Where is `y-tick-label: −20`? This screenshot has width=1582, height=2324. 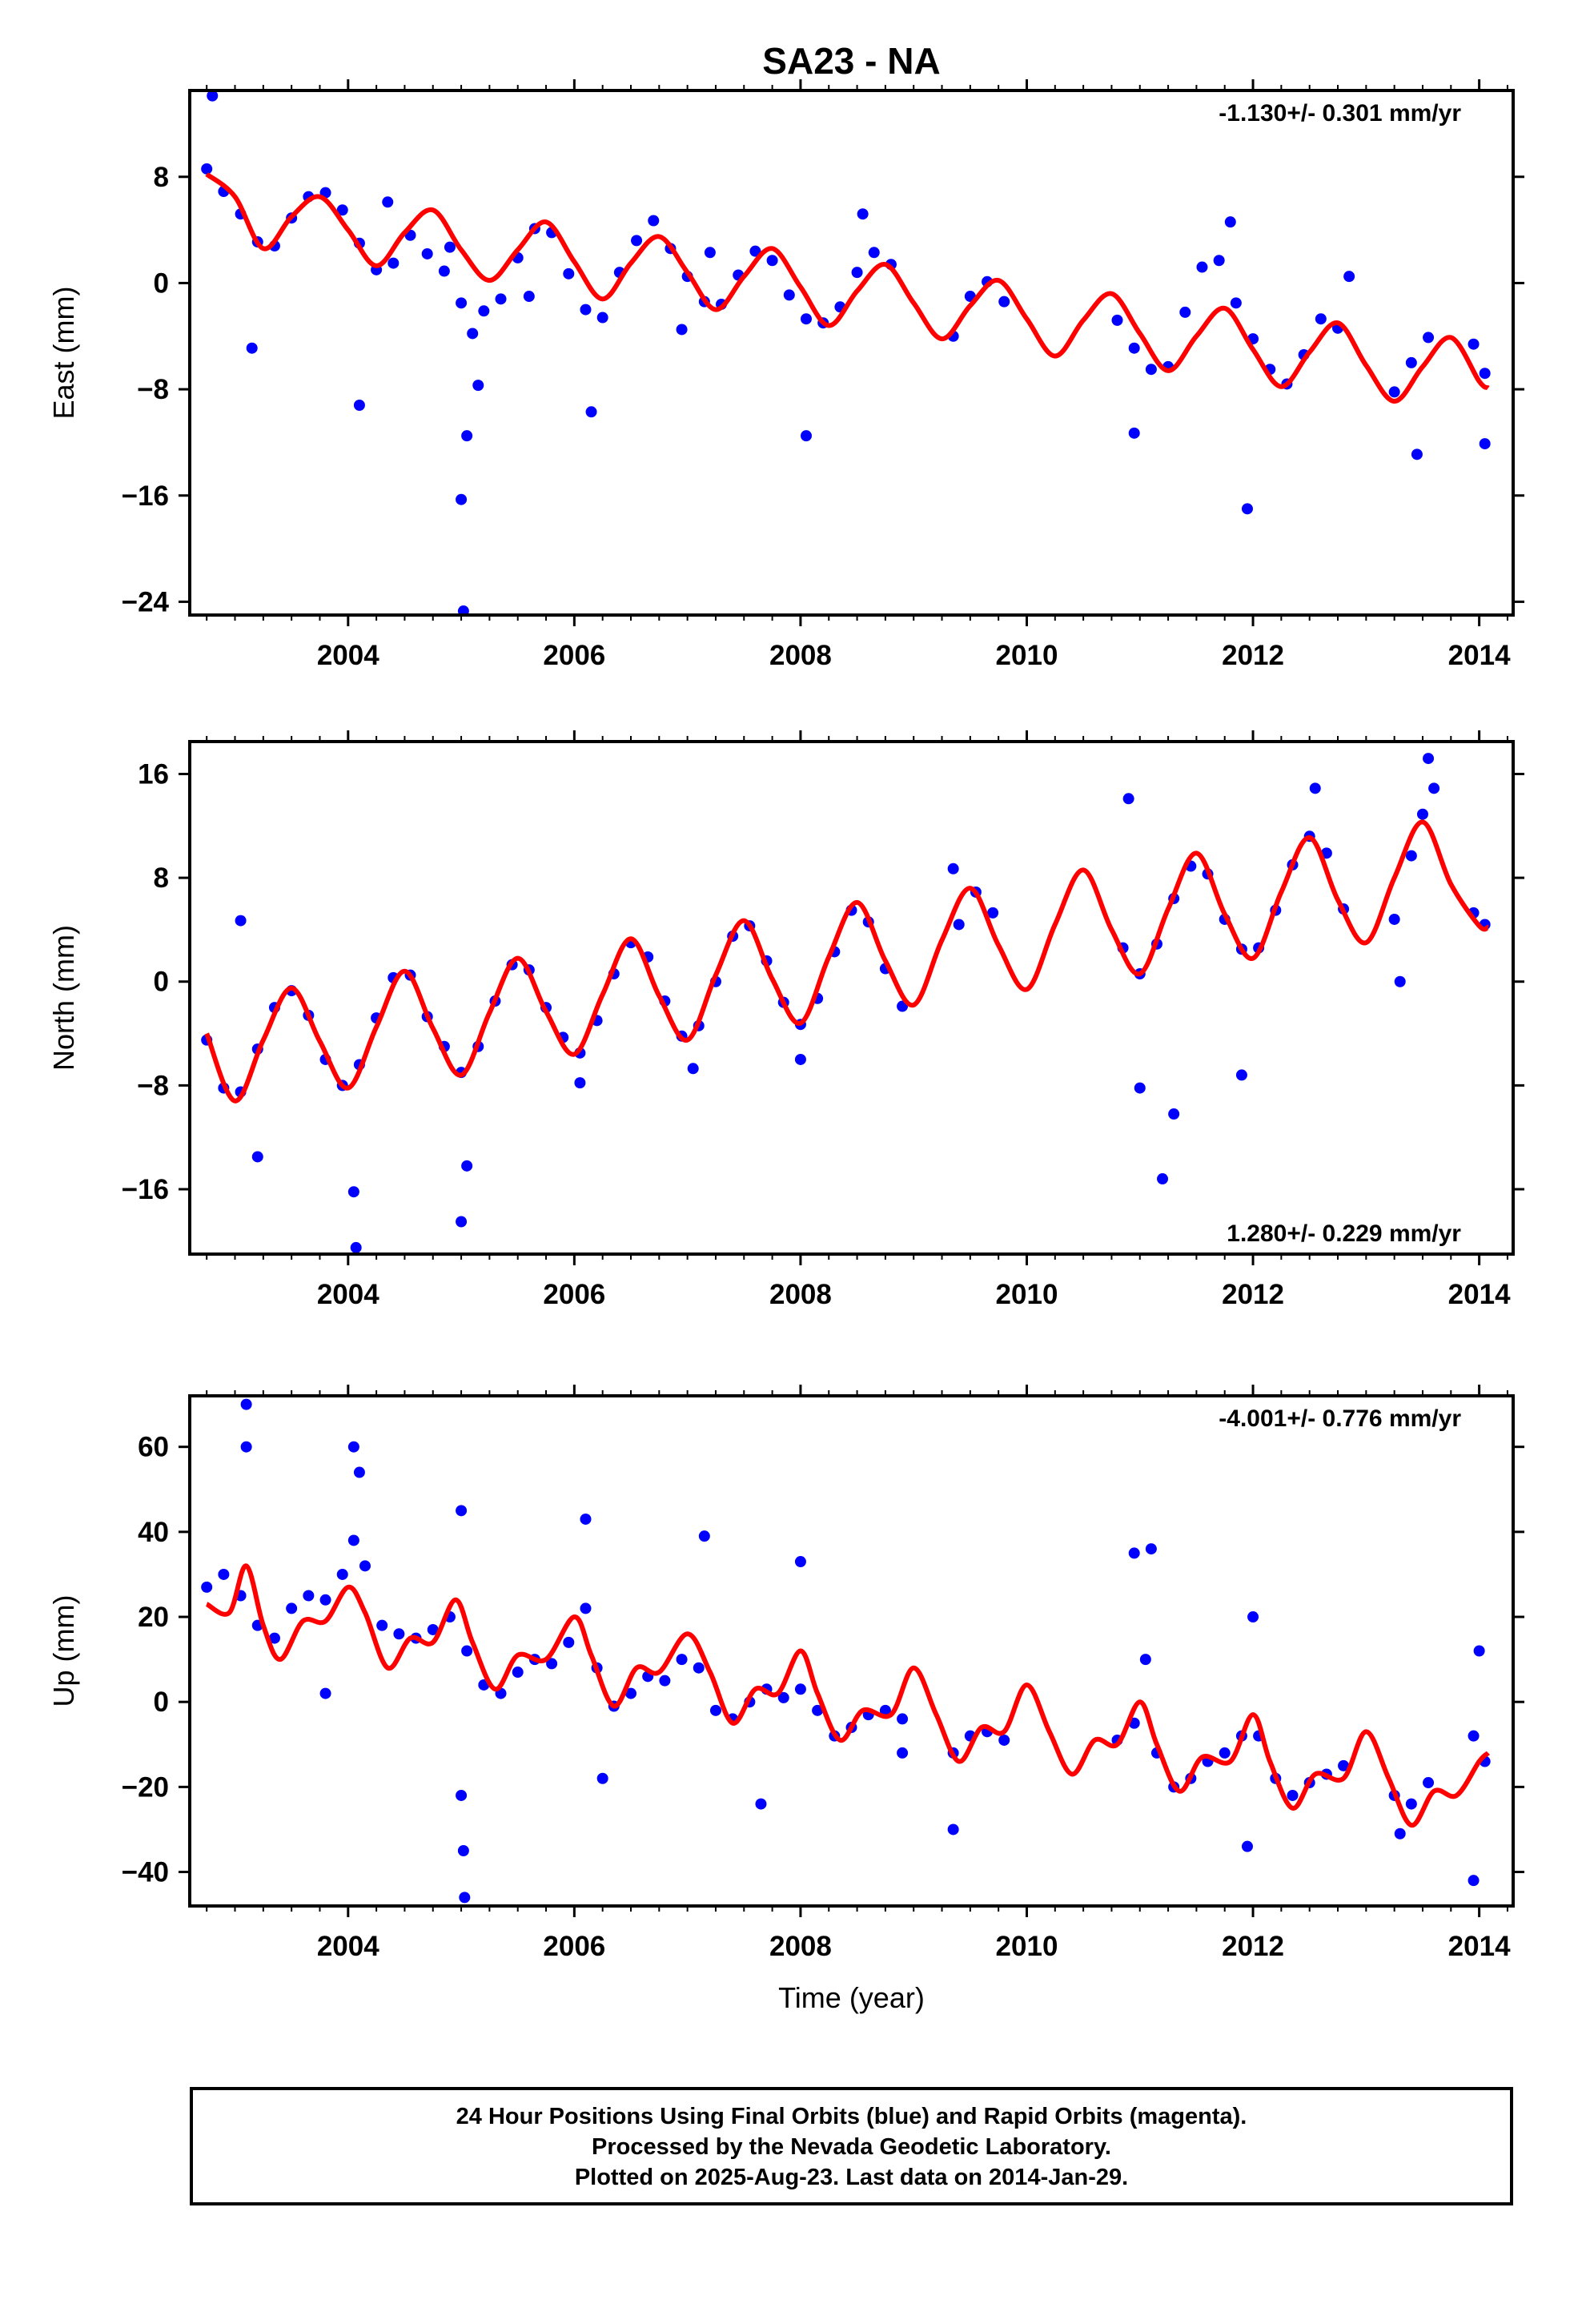 y-tick-label: −20 is located at coordinates (145, 1787).